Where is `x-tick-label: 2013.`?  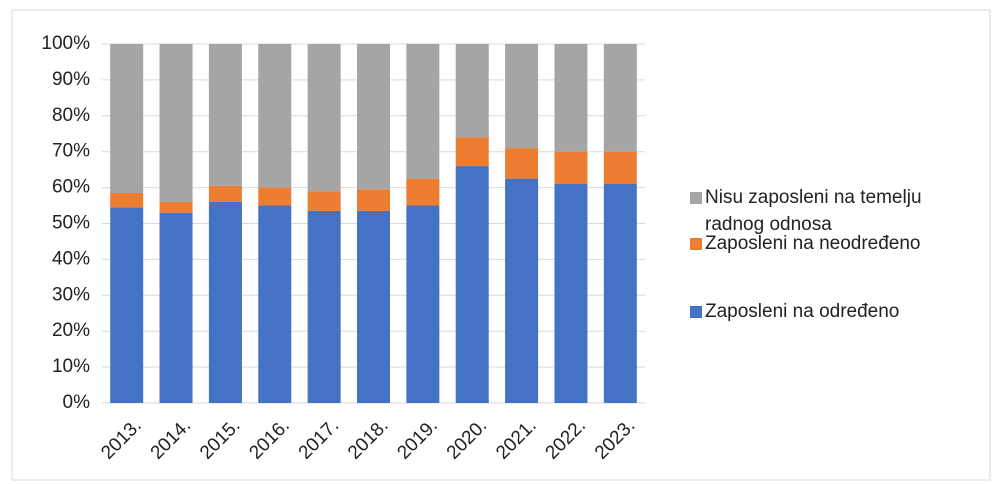 x-tick-label: 2013. is located at coordinates (121, 439).